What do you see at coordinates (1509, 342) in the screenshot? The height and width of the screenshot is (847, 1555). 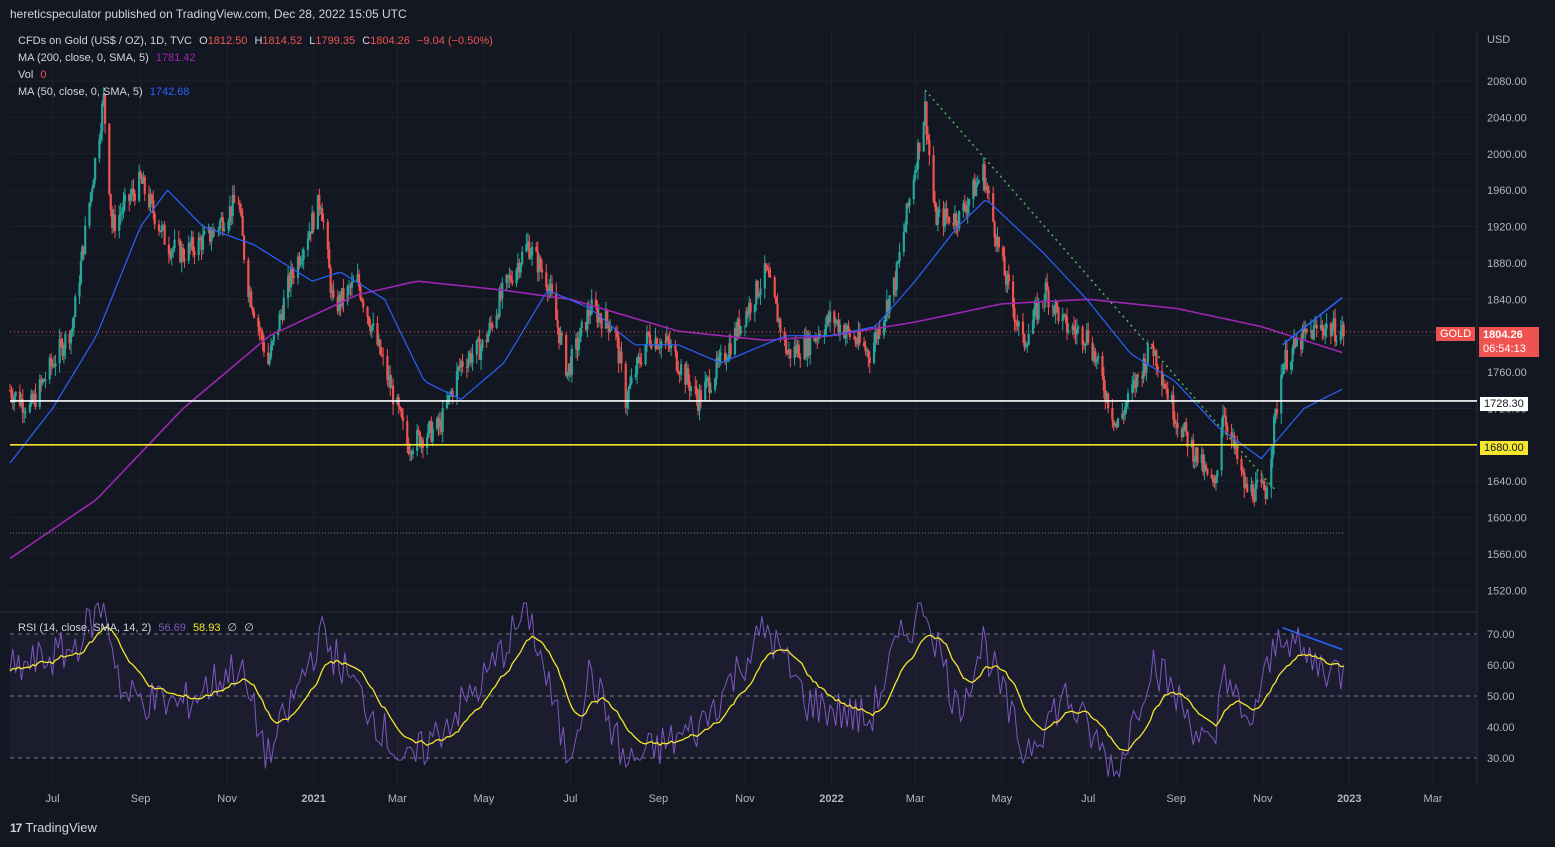 I see `gold-price-tag: 1804.26 06:54:13` at bounding box center [1509, 342].